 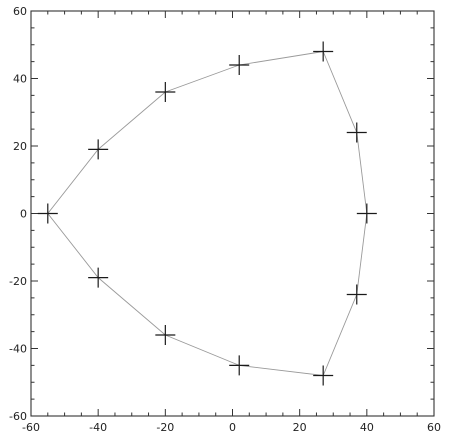 I want to click on y-tick-label: 40, so click(x=20, y=79).